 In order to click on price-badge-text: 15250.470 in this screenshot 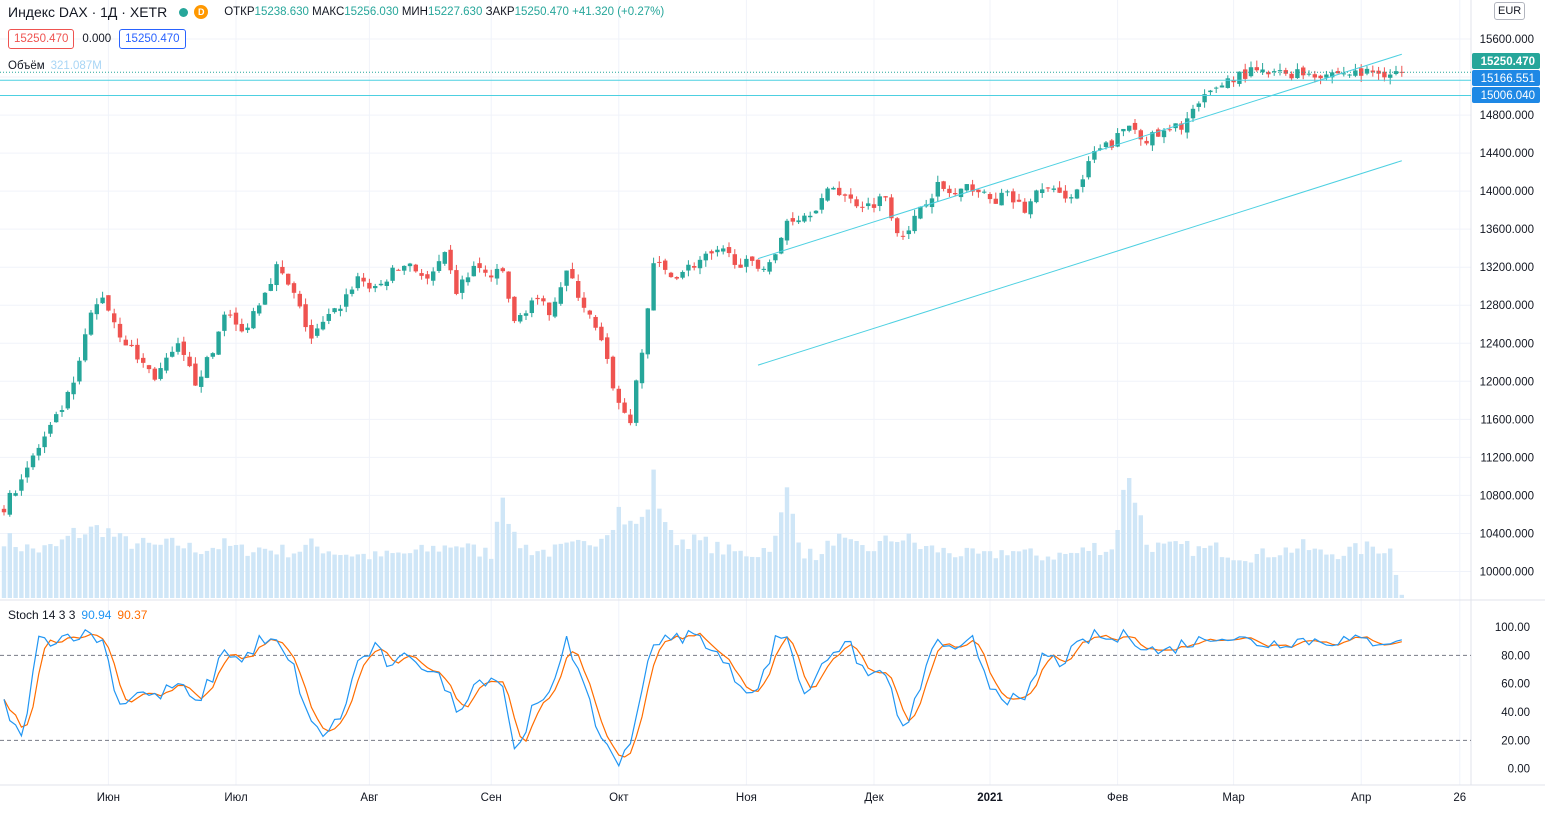, I will do `click(1508, 62)`.